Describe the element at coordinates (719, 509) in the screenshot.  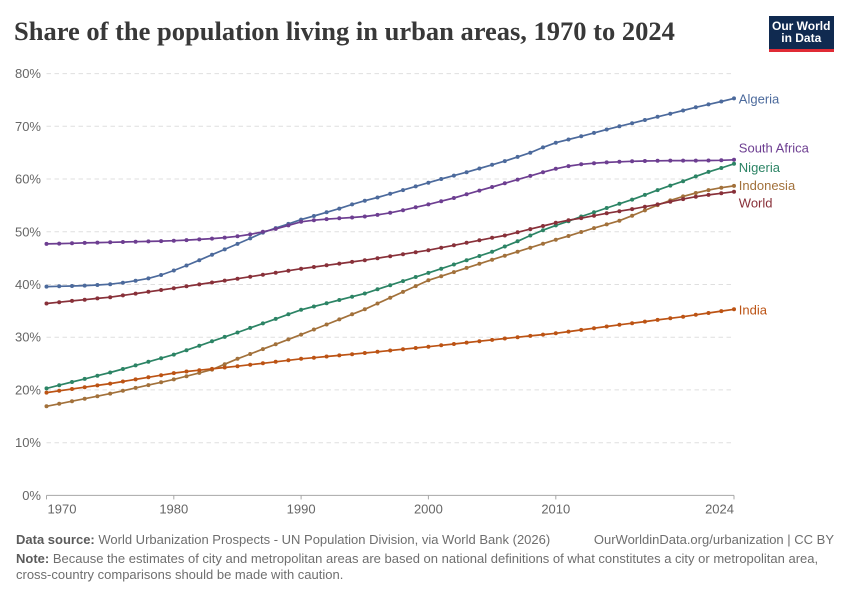
I see `svg-text: 2024` at that location.